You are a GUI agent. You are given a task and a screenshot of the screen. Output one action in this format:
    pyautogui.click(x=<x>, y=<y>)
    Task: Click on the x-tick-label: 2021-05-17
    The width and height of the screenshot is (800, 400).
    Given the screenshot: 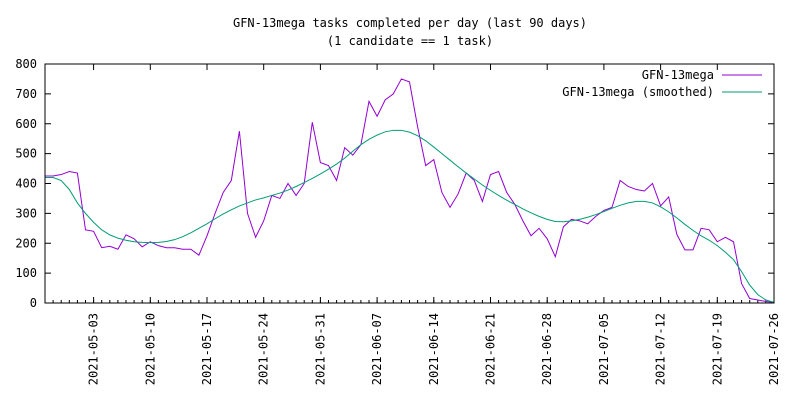 What is the action you would take?
    pyautogui.click(x=207, y=349)
    